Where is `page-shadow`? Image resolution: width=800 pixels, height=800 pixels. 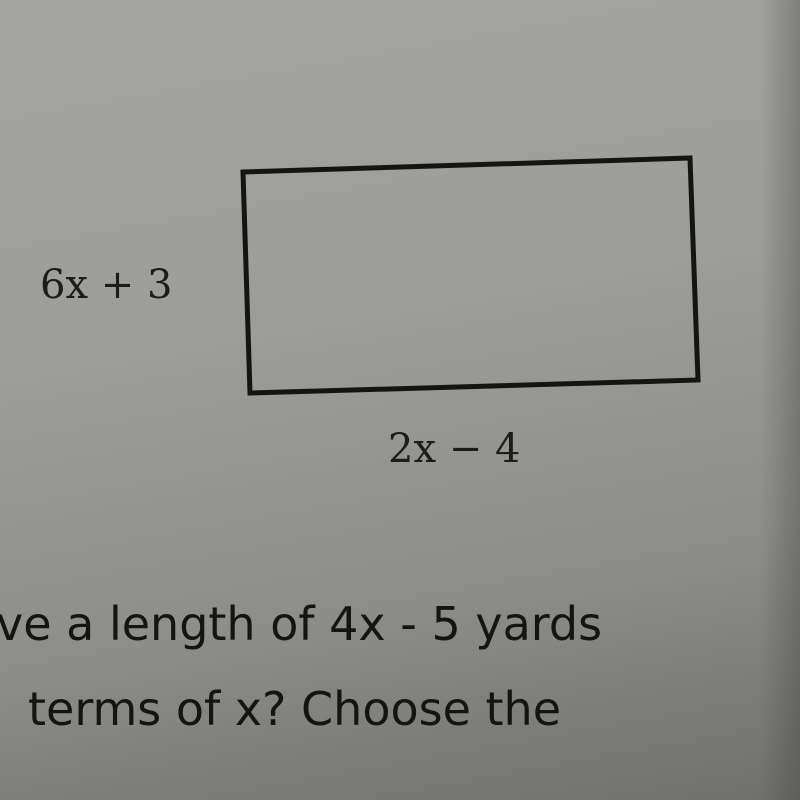
page-shadow is located at coordinates (780, 400).